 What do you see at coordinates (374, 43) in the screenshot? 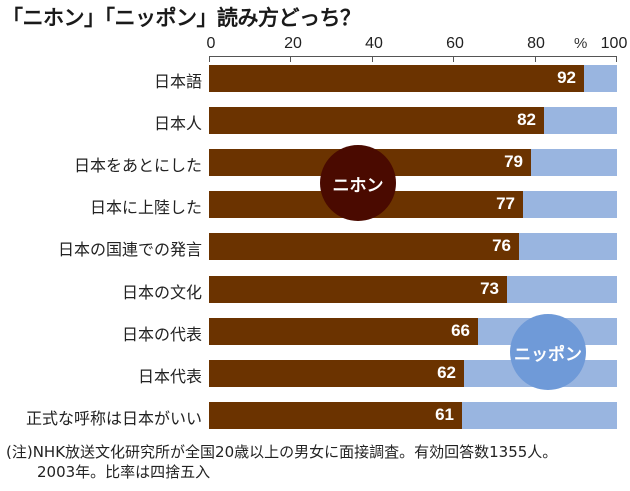
I see `tick-label-40: 40` at bounding box center [374, 43].